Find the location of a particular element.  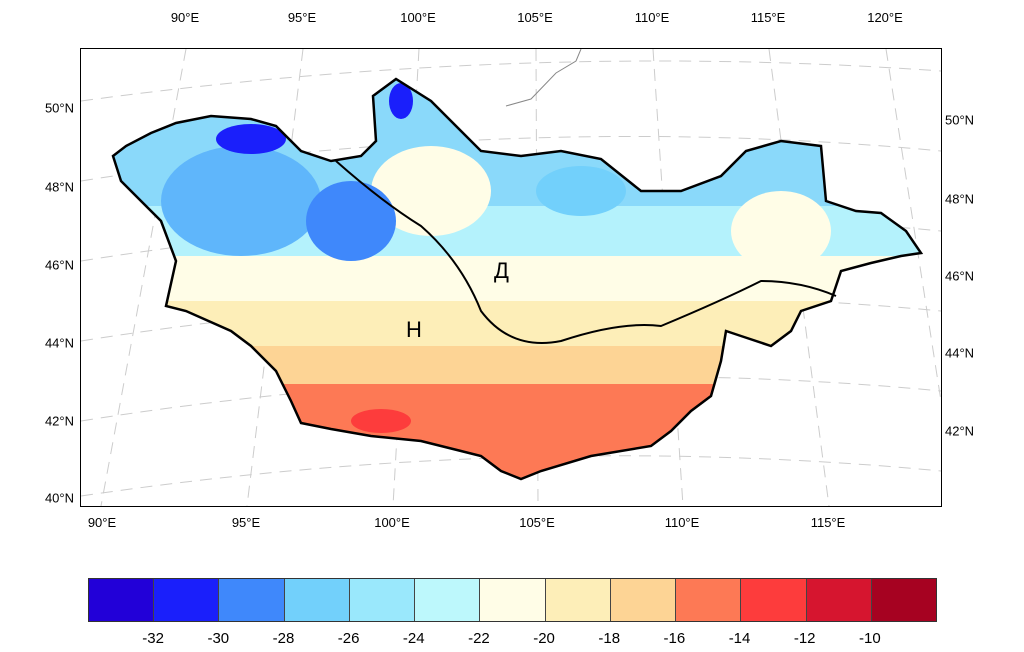

right-lat-label: 50°N is located at coordinates (960, 120).